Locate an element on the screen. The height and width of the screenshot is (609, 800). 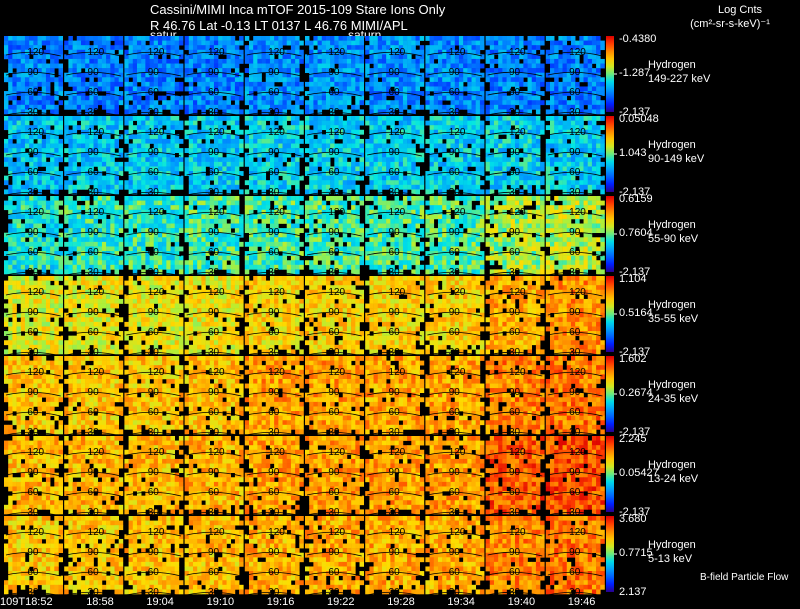
contour-label: 30 is located at coordinates (154, 192).